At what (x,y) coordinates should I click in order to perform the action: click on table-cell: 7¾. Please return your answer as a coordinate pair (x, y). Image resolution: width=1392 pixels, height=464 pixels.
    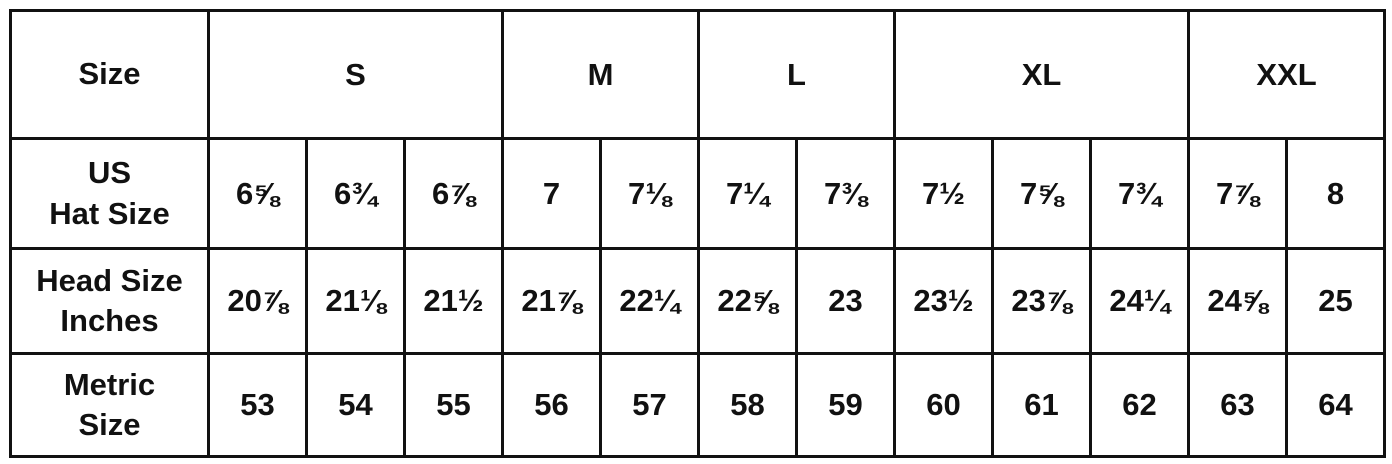
    Looking at the image, I should click on (1139, 193).